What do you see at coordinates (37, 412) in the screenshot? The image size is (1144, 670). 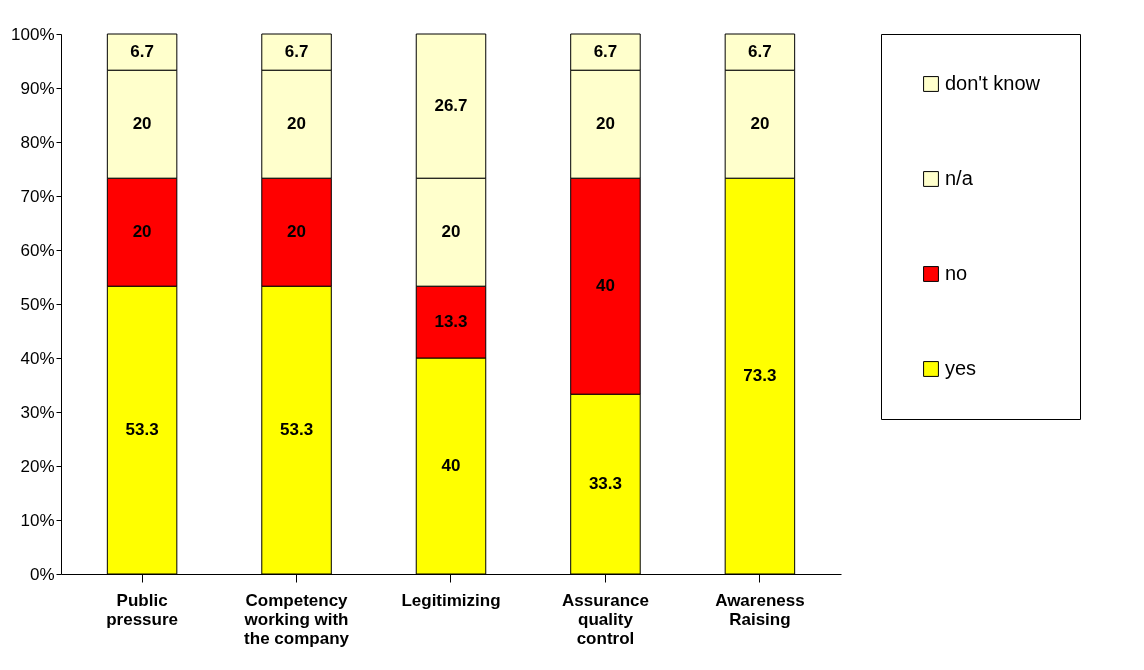 I see `y-tick-label: 30%` at bounding box center [37, 412].